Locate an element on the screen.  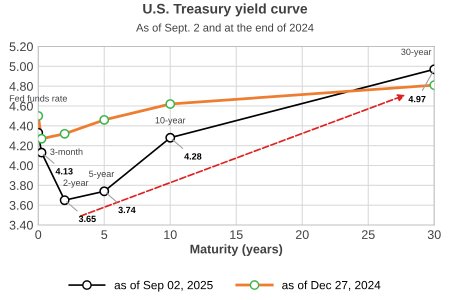
x-tick-label: 5 is located at coordinates (104, 235).